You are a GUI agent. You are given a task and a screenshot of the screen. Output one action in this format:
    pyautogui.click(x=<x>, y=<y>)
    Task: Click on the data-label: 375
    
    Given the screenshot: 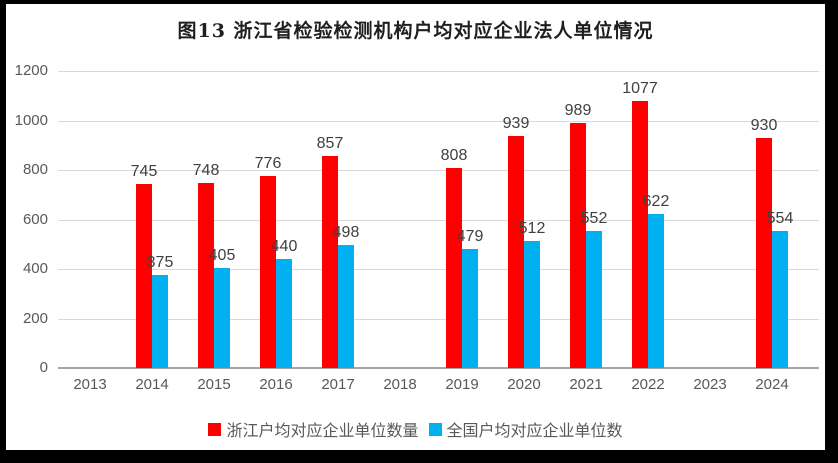 What is the action you would take?
    pyautogui.click(x=160, y=263)
    